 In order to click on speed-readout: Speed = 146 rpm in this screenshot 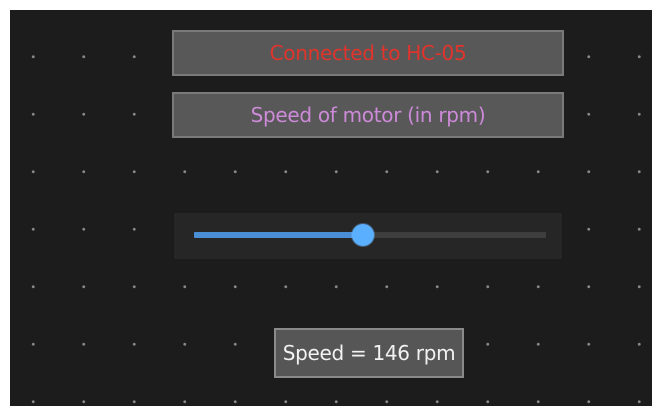, I will do `click(369, 353)`.